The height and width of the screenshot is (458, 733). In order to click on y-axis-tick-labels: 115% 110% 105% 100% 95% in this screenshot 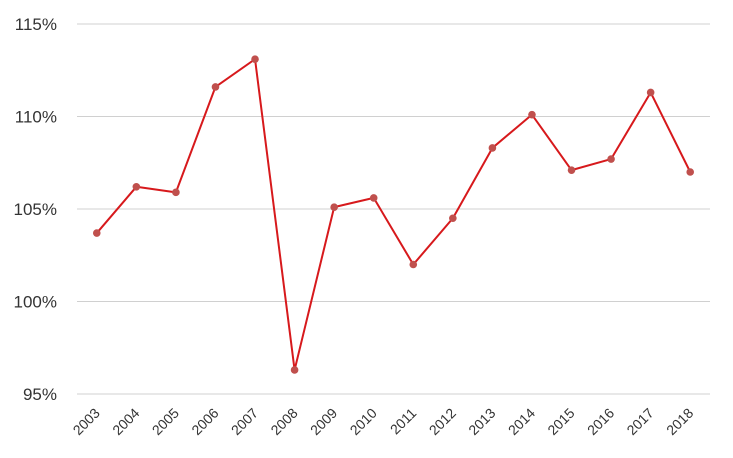, I will do `click(35, 209)`.